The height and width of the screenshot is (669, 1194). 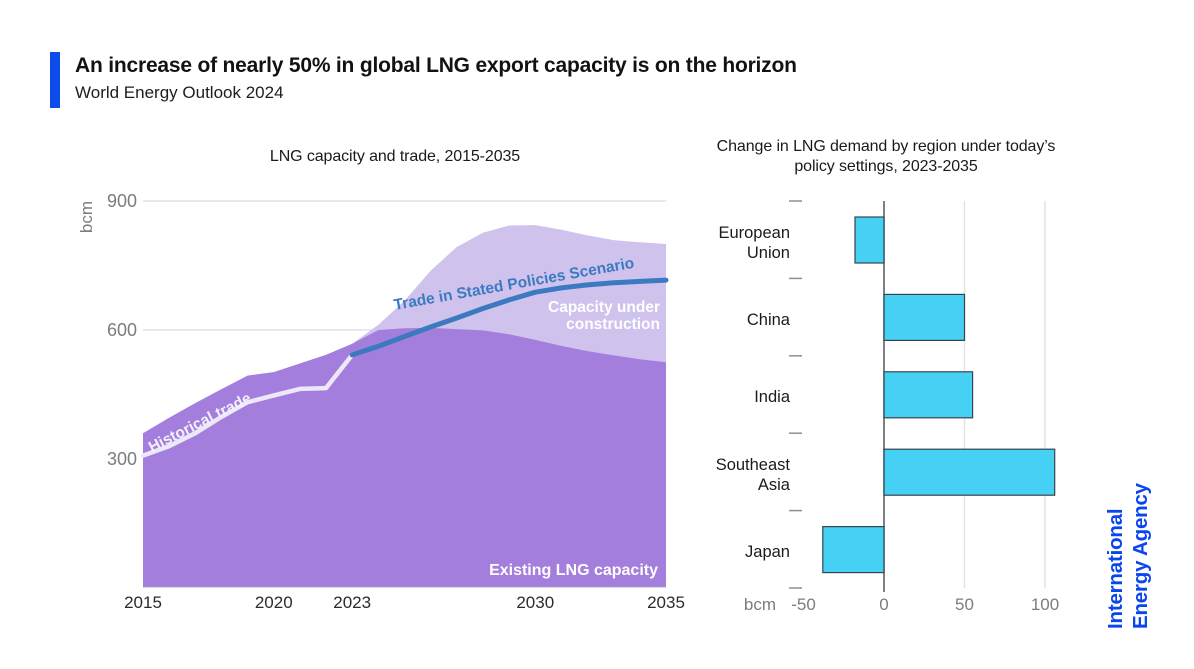 What do you see at coordinates (1045, 604) in the screenshot?
I see `right-x-tick-label-100: 100` at bounding box center [1045, 604].